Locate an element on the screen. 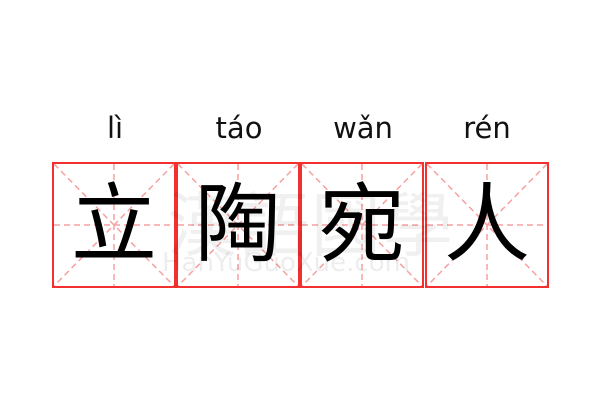 The image size is (600, 400). character-cell: 立 is located at coordinates (114, 225).